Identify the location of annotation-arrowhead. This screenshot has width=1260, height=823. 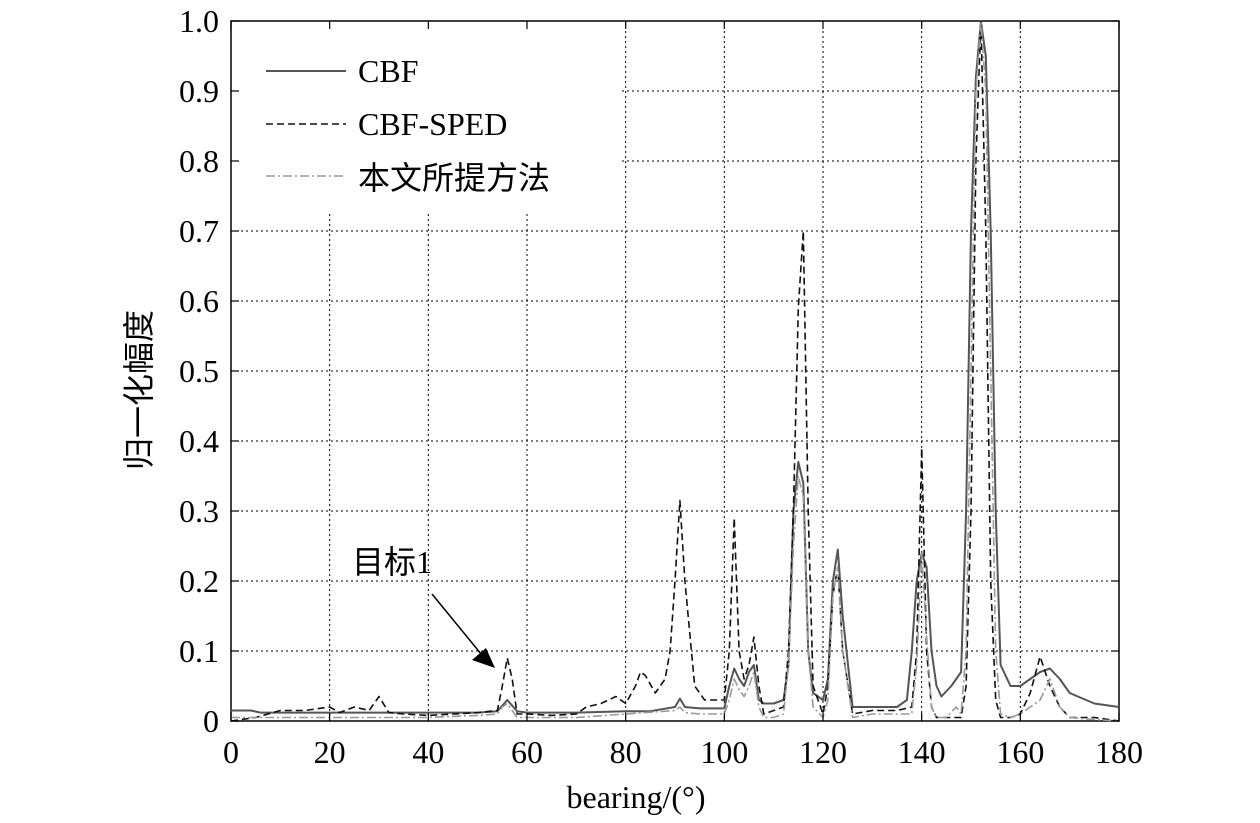
(483, 658).